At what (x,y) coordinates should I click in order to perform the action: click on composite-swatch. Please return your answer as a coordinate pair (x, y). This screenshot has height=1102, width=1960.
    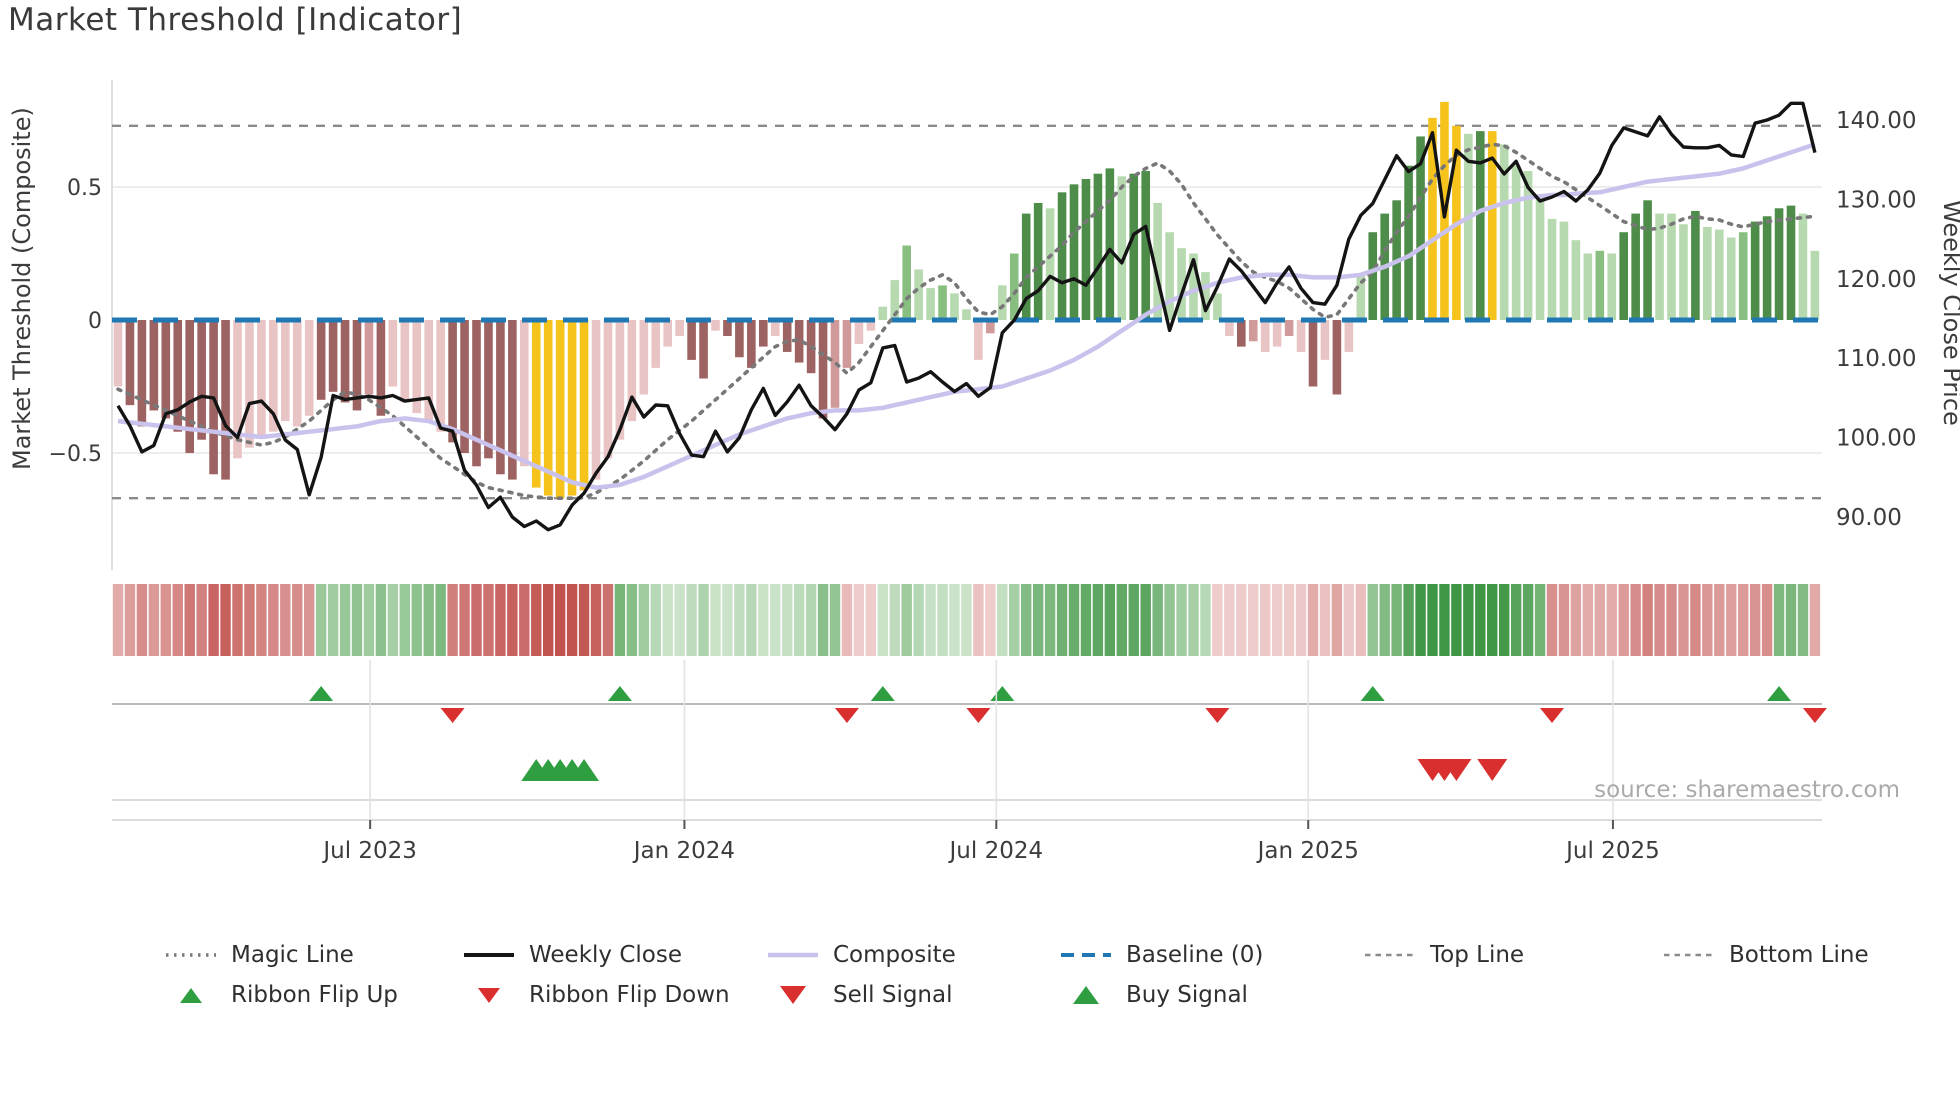
    Looking at the image, I should click on (793, 955).